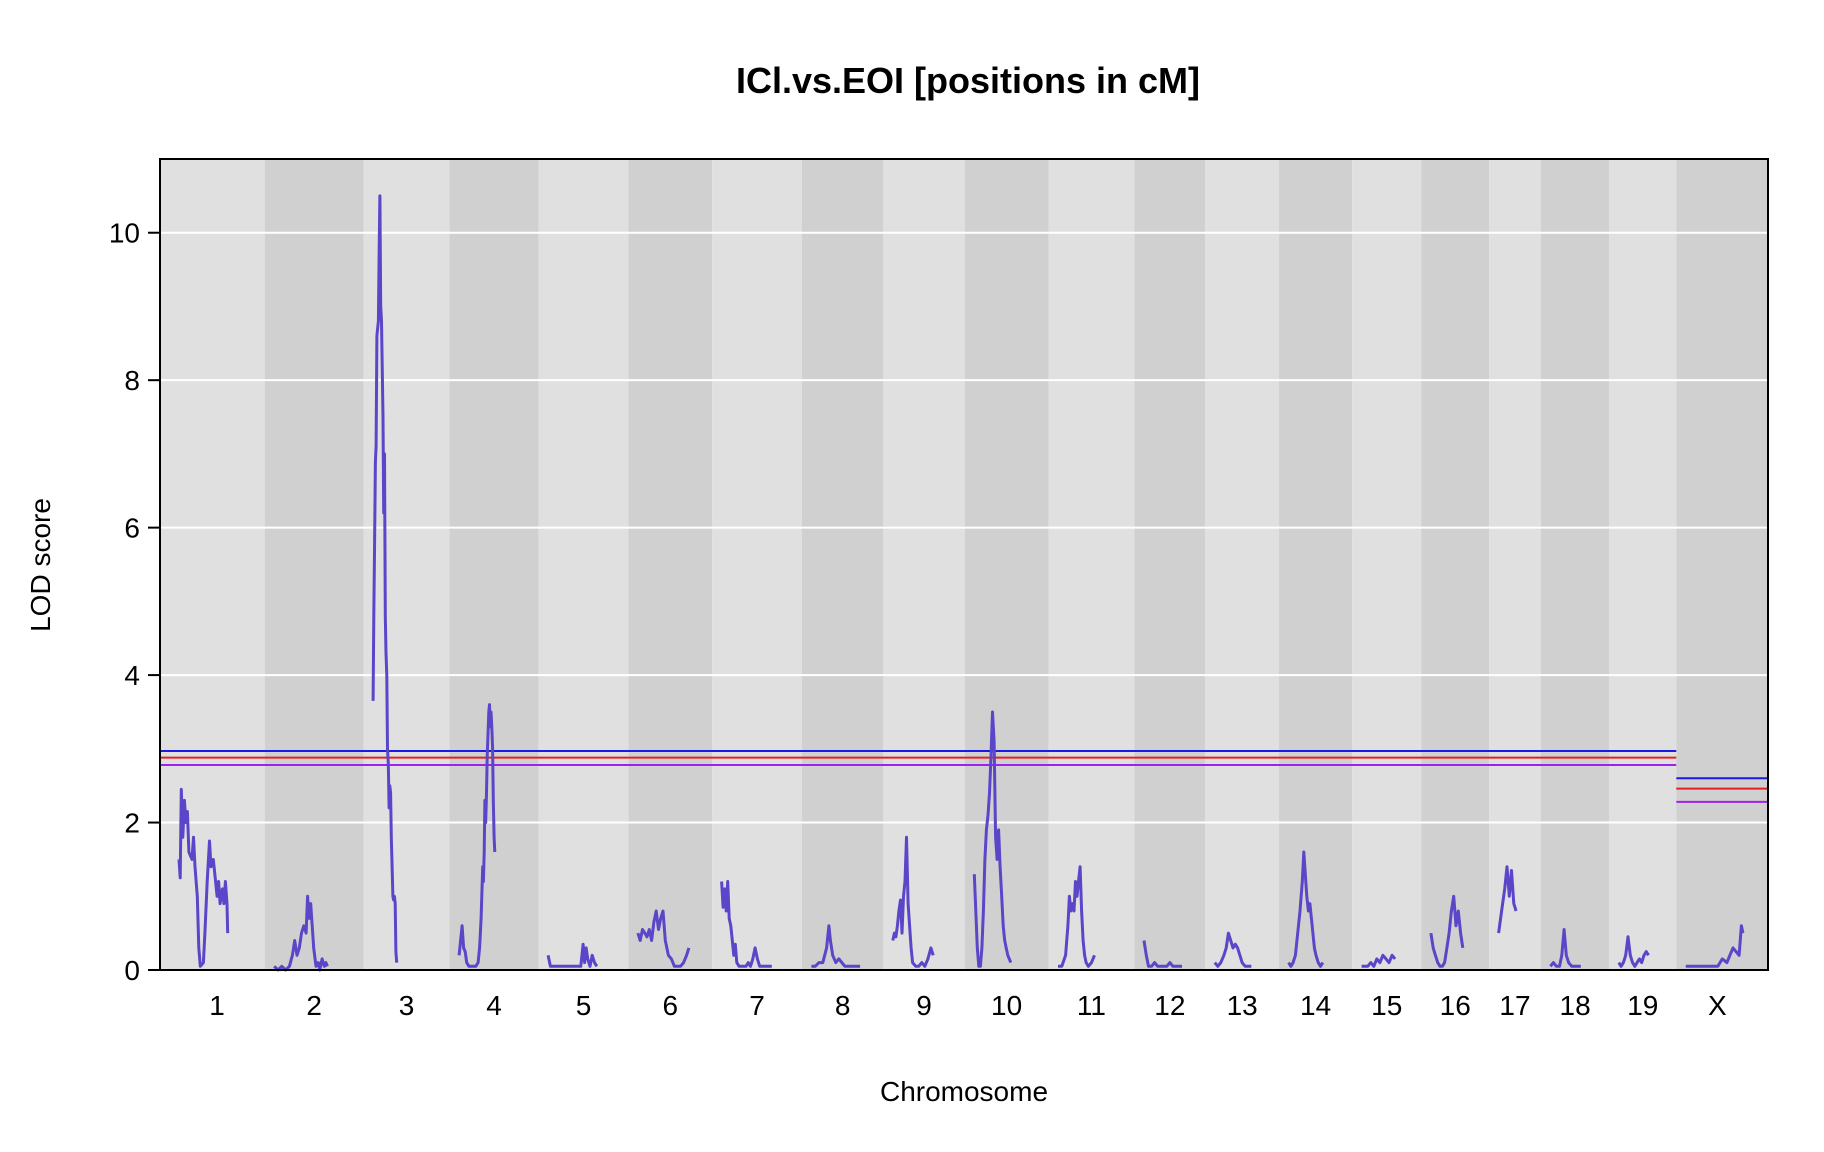 Image resolution: width=1824 pixels, height=1152 pixels. I want to click on x-tick-label-12: 12, so click(1169, 1005).